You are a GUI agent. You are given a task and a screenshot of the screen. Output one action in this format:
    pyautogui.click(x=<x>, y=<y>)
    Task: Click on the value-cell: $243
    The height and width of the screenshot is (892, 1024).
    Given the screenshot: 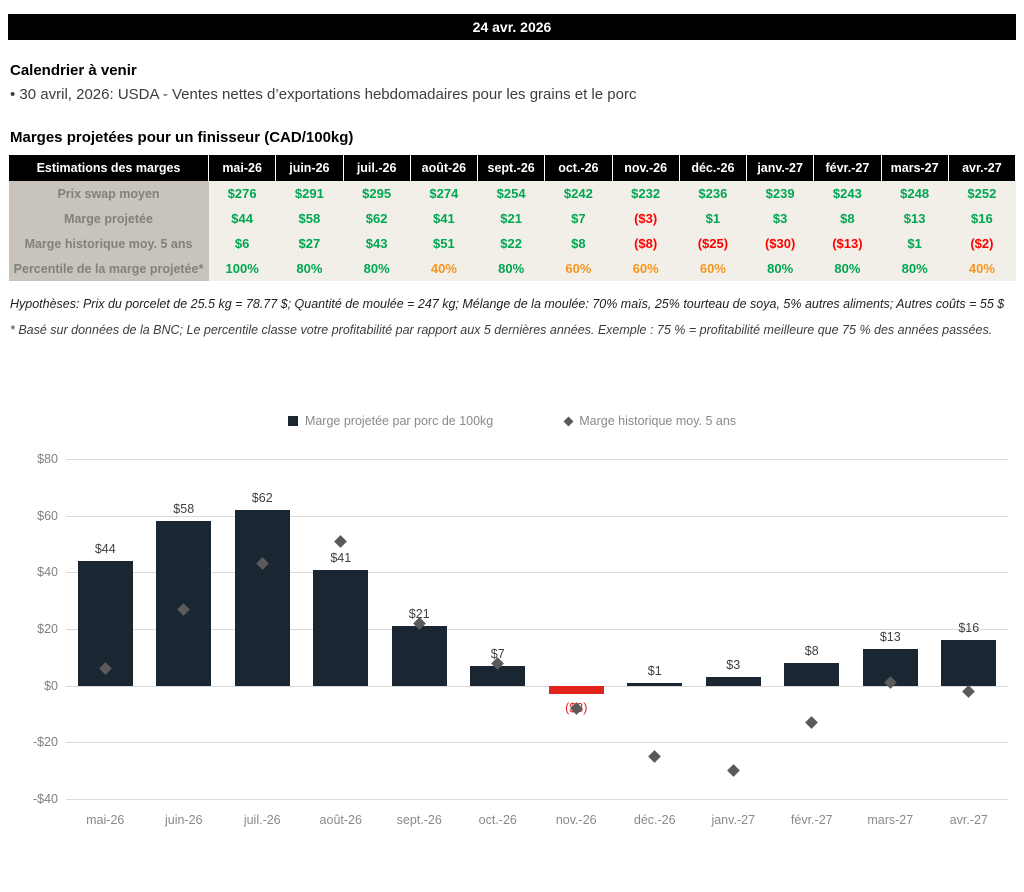 What is the action you would take?
    pyautogui.click(x=847, y=193)
    